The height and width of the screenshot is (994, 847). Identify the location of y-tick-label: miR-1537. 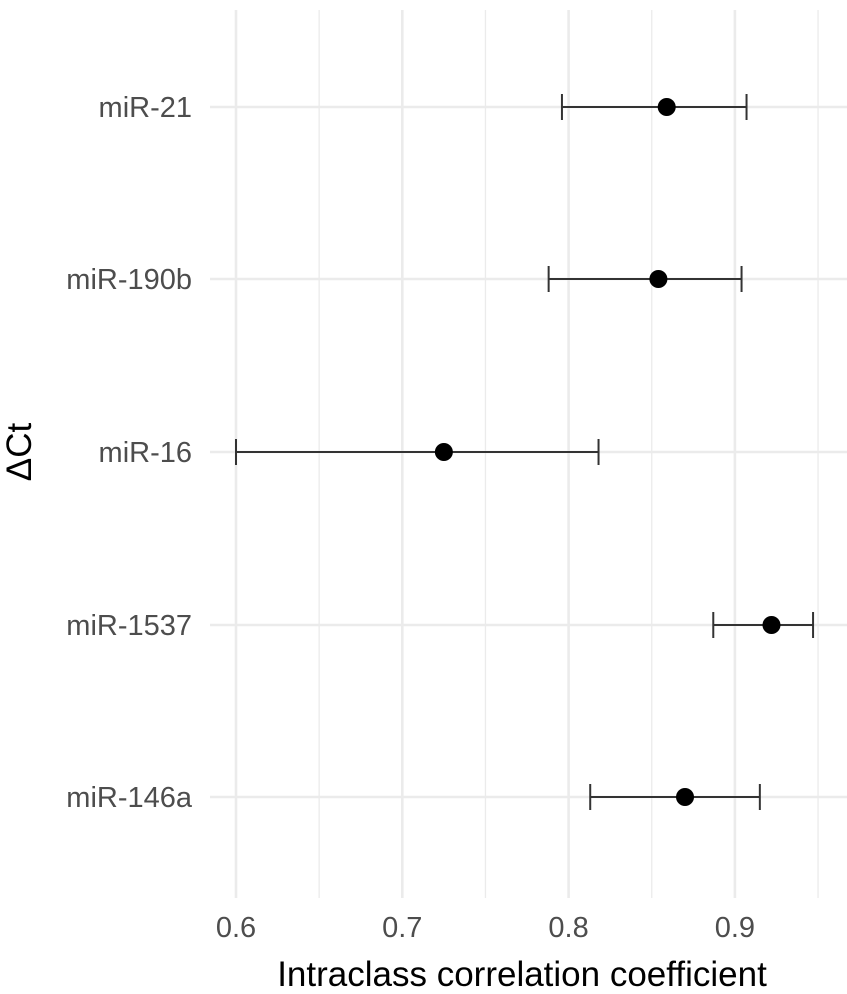
(129, 626).